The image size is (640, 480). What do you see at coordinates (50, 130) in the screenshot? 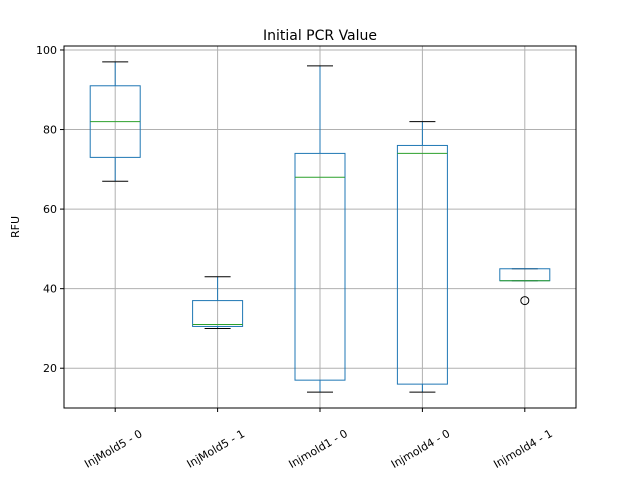
I see `y-tick-label: 80` at bounding box center [50, 130].